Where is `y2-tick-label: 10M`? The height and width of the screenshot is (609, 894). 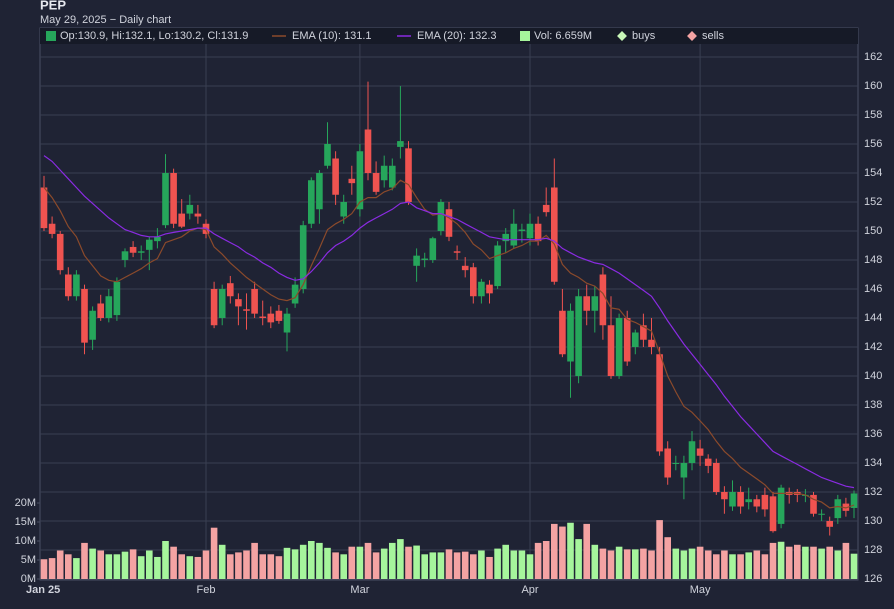 y2-tick-label: 10M is located at coordinates (25, 541).